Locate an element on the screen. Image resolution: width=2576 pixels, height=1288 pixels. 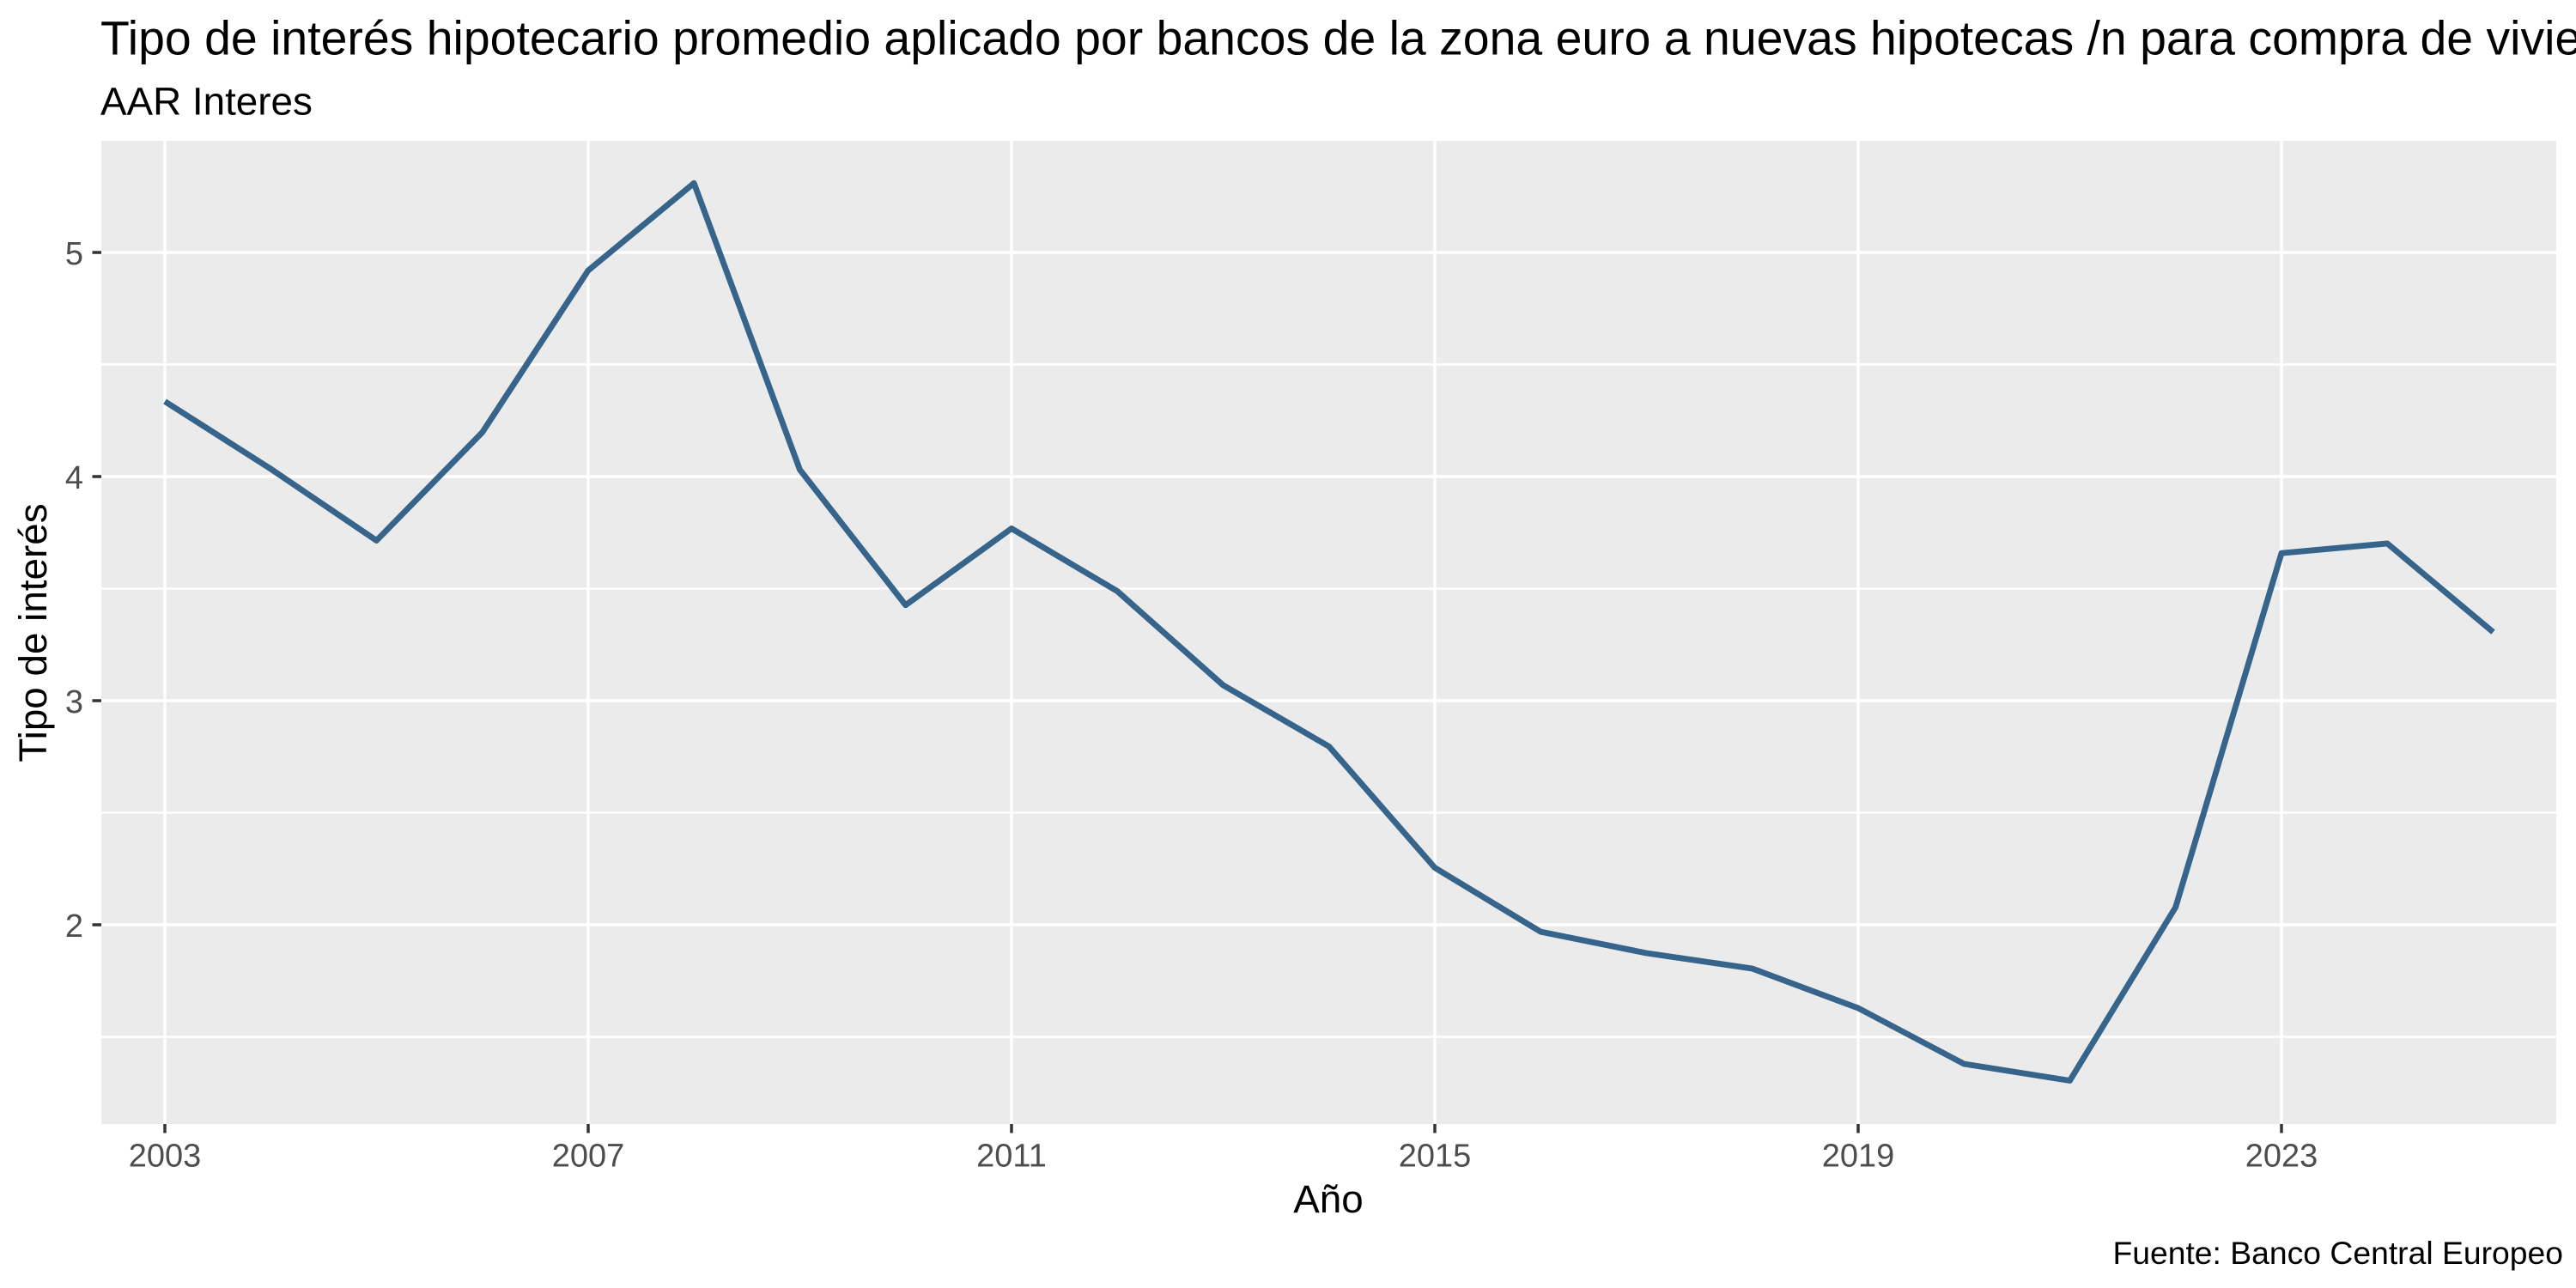
svg-text: 5 is located at coordinates (74, 254).